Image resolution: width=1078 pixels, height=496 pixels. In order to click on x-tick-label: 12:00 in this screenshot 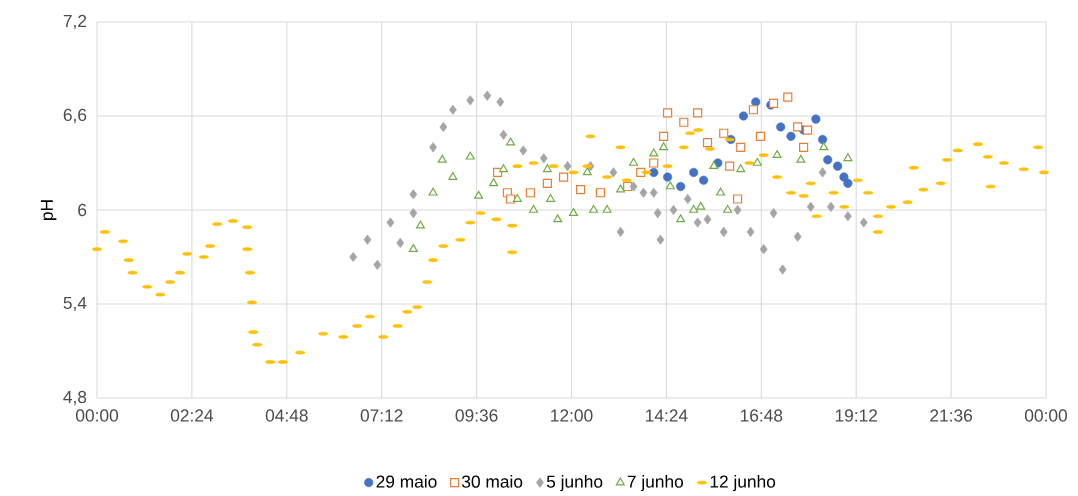, I will do `click(572, 415)`.